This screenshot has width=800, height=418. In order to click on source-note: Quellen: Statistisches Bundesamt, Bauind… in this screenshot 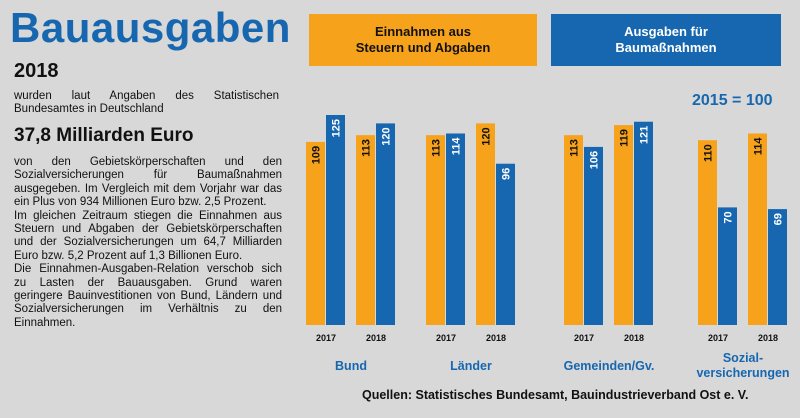, I will do `click(555, 395)`.